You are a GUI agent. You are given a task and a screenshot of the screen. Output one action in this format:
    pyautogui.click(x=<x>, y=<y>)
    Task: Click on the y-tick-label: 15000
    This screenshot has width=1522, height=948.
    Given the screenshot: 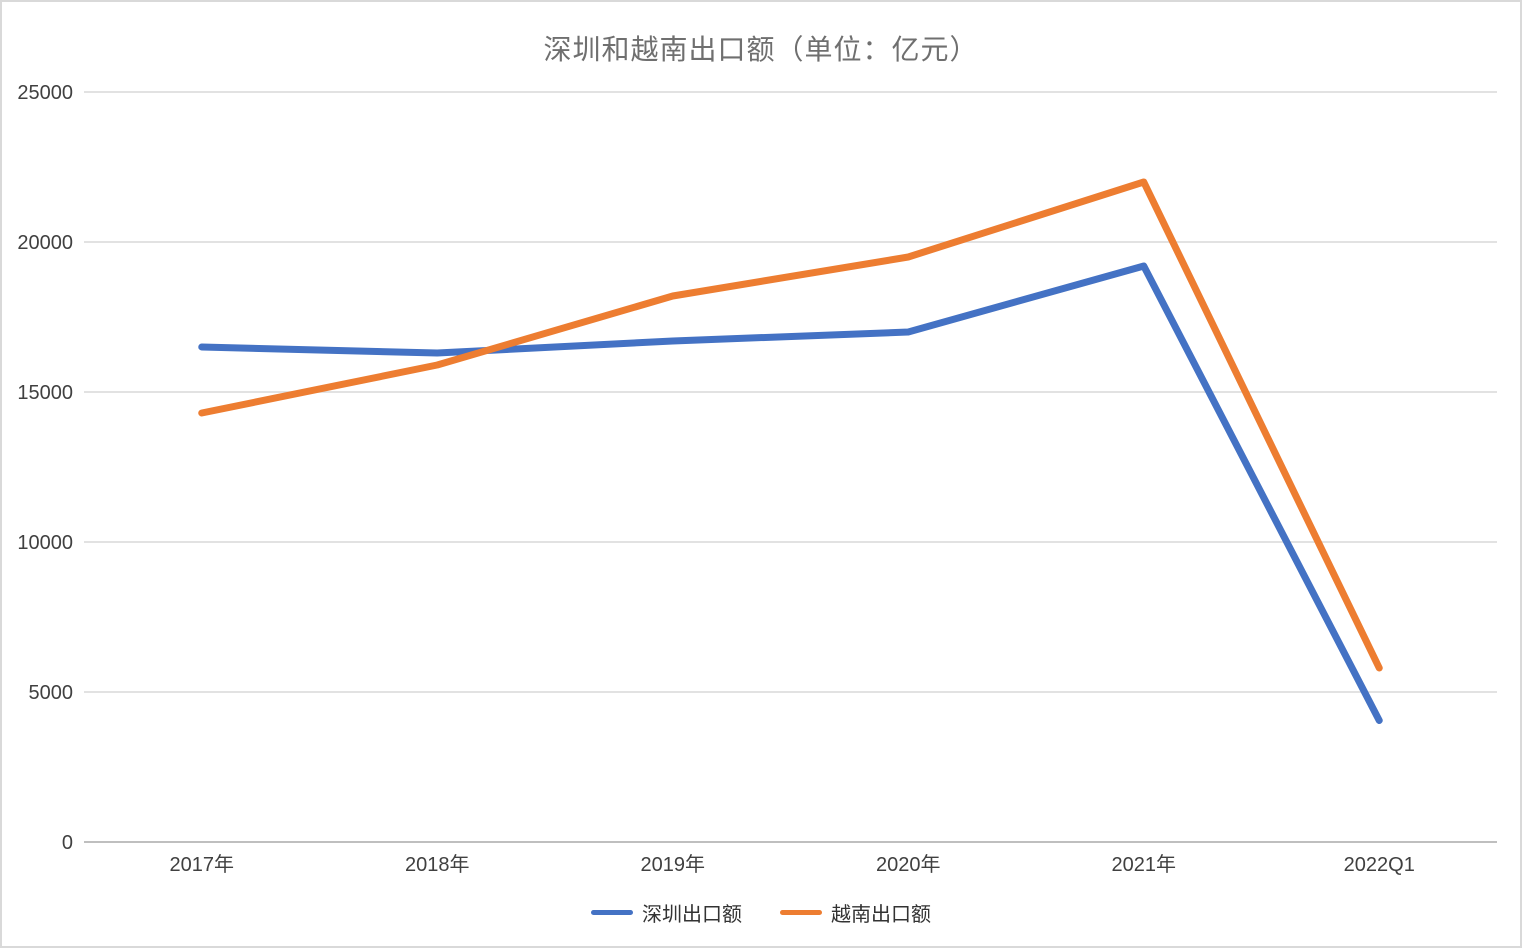 What is the action you would take?
    pyautogui.click(x=45, y=393)
    